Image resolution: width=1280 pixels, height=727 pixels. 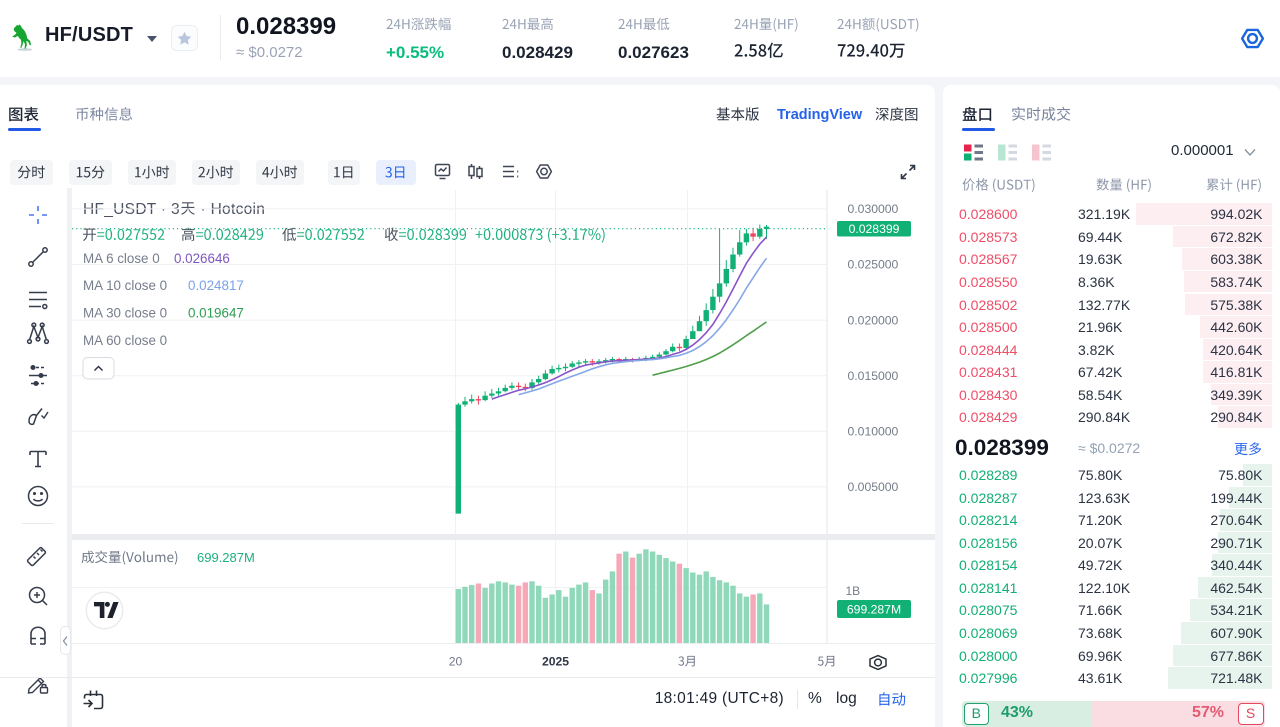 What do you see at coordinates (156, 258) in the screenshot?
I see `svg-text: MA 6 close 0 0.026646` at bounding box center [156, 258].